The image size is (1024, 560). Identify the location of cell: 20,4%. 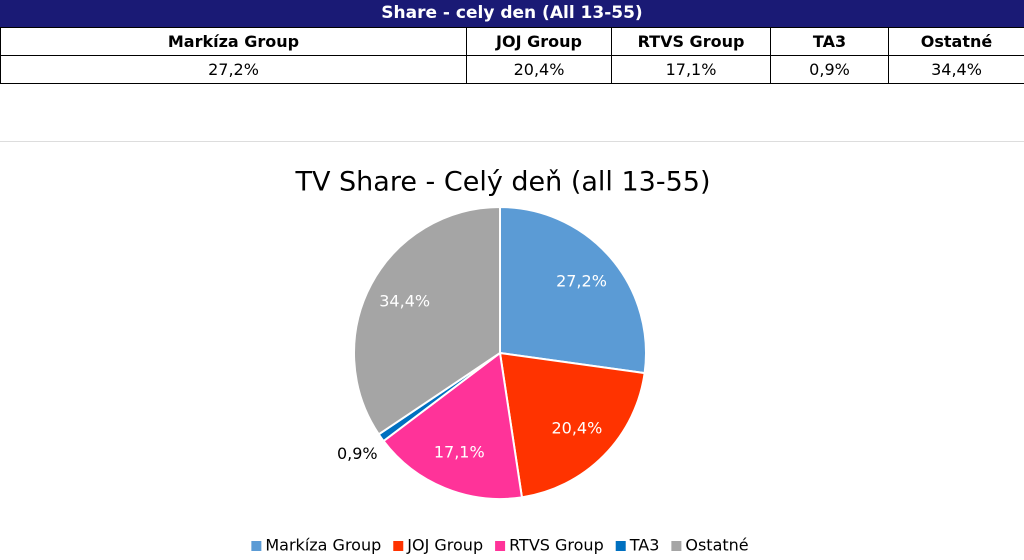
(539, 69).